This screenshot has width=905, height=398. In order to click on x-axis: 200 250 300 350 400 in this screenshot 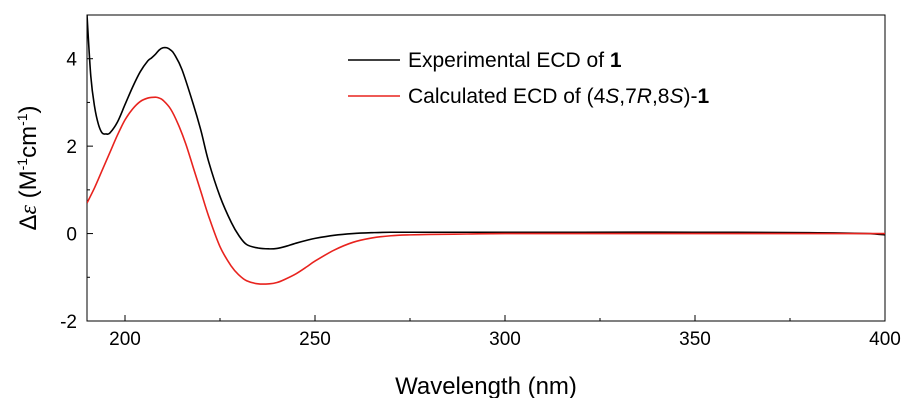, I will do `click(505, 332)`.